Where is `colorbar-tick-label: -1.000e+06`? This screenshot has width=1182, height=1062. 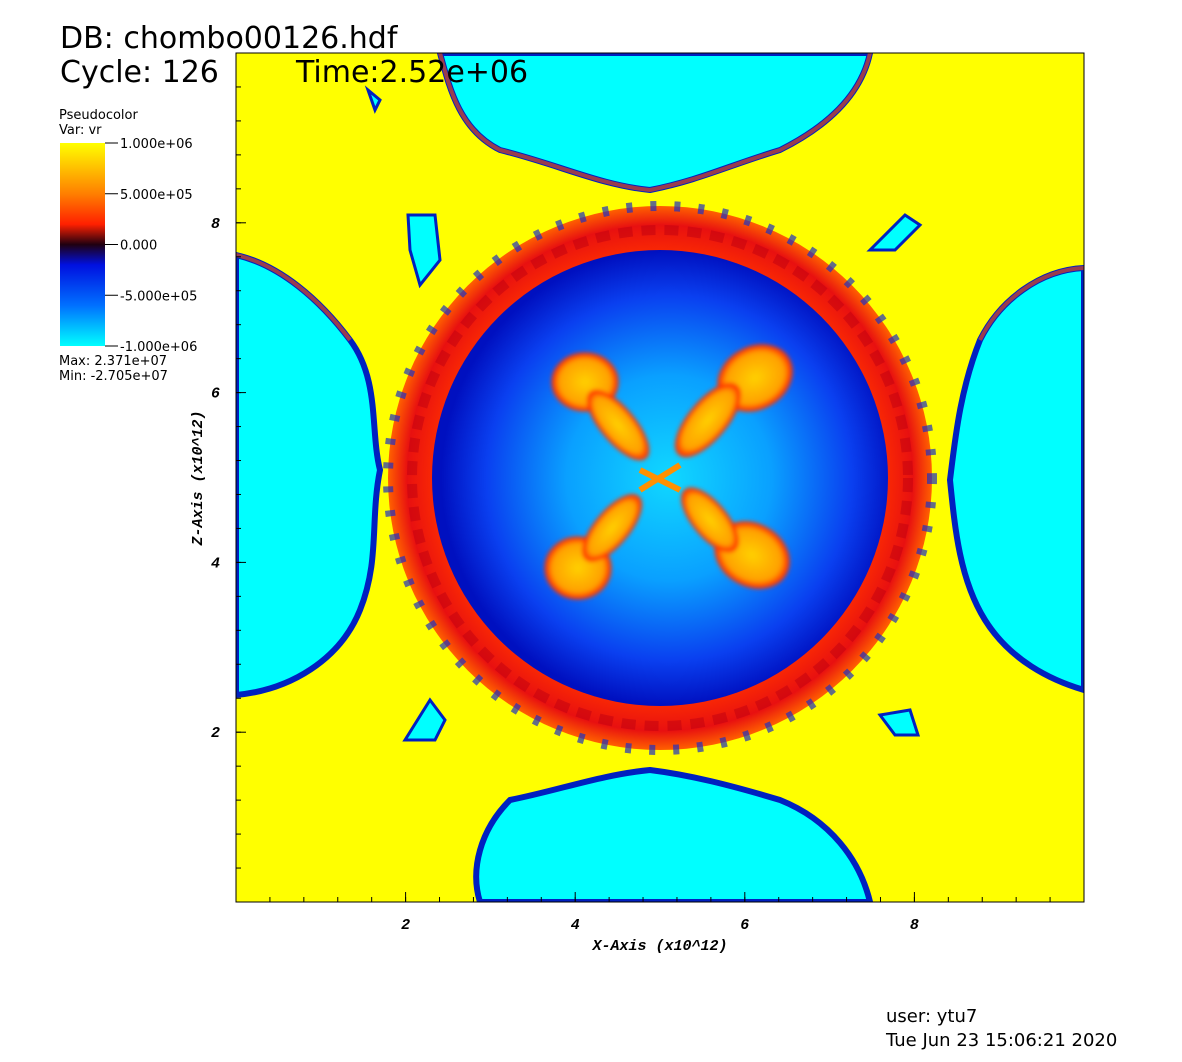 colorbar-tick-label: -1.000e+06 is located at coordinates (158, 347).